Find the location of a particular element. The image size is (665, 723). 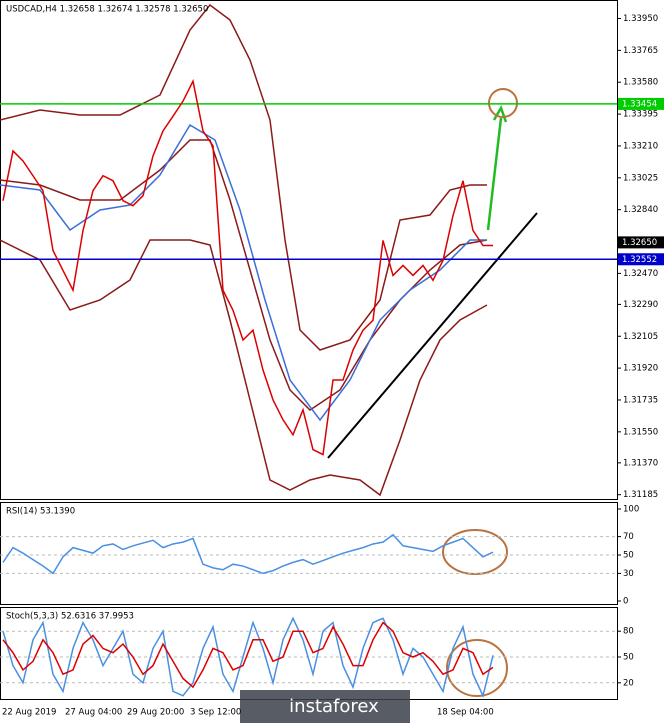

y-tick-label: 1.32840 is located at coordinates (640, 210).